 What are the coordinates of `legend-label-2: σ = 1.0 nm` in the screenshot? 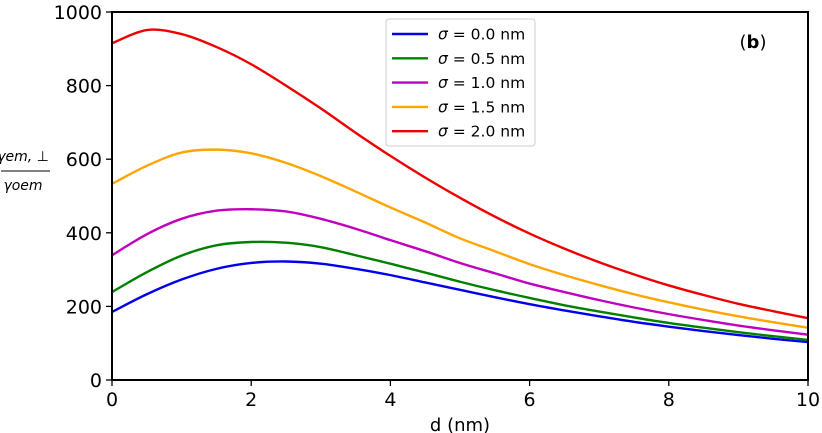 It's located at (481, 83).